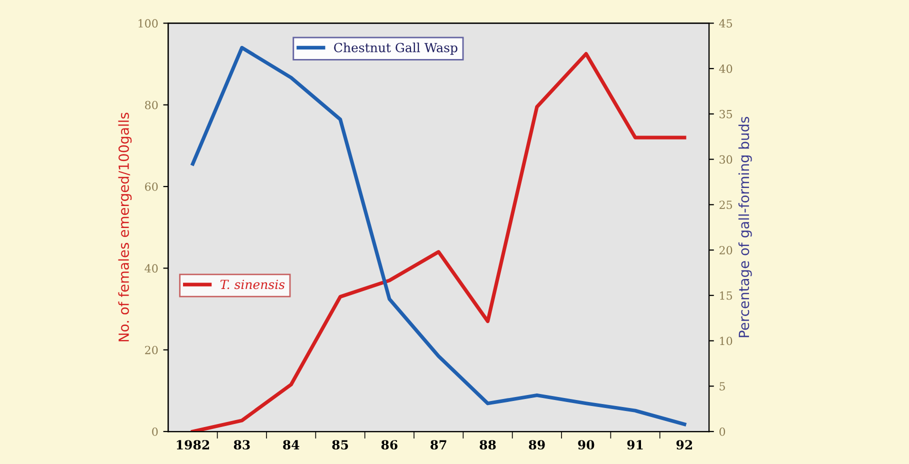  What do you see at coordinates (726, 295) in the screenshot?
I see `y2-tick-label: 15` at bounding box center [726, 295].